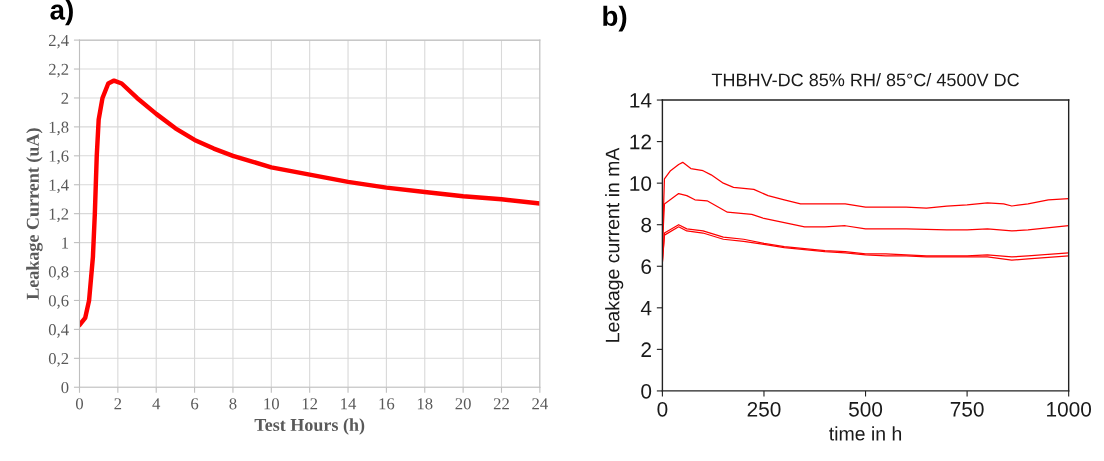 The height and width of the screenshot is (461, 1104). What do you see at coordinates (156, 404) in the screenshot?
I see `x-tick-label: 4` at bounding box center [156, 404].